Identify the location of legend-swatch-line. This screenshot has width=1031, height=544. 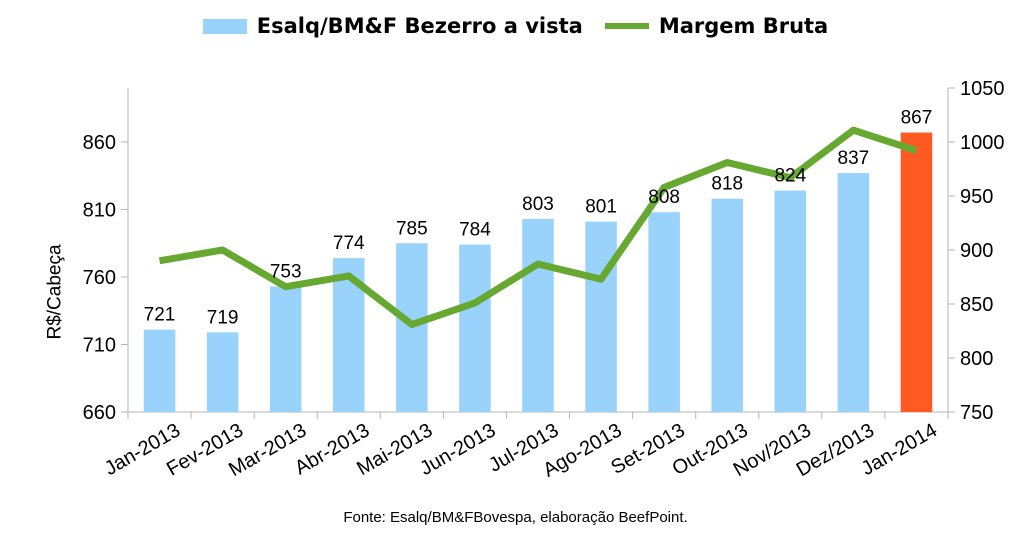
(626, 26).